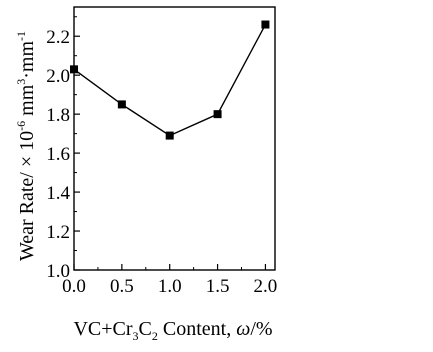 The image size is (433, 352). What do you see at coordinates (170, 286) in the screenshot?
I see `x-tick-label: 1.0` at bounding box center [170, 286].